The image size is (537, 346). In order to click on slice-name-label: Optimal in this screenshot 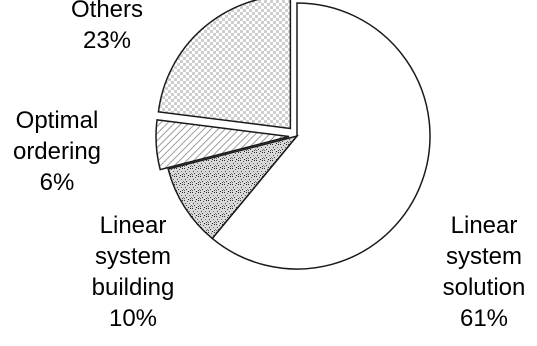, I will do `click(57, 120)`.